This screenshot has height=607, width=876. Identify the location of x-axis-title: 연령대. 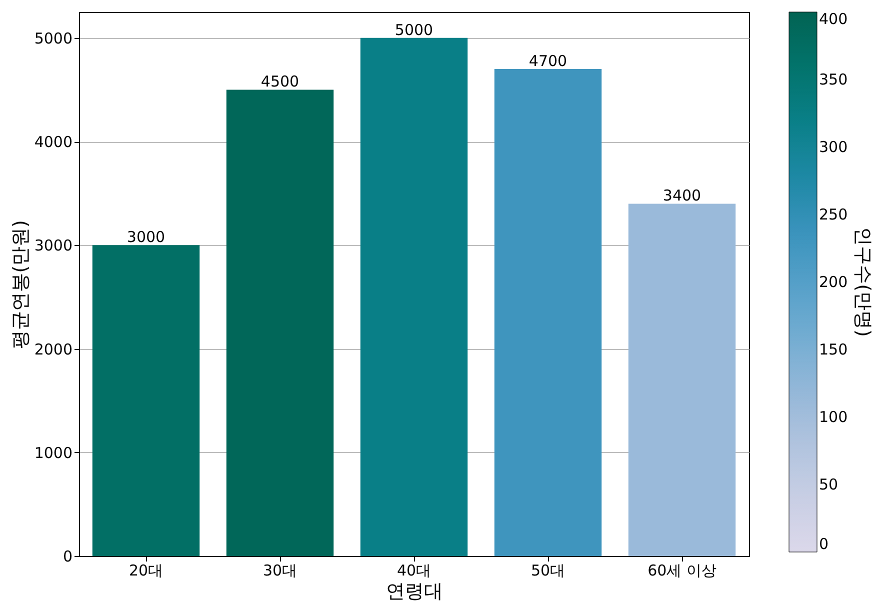
(414, 591).